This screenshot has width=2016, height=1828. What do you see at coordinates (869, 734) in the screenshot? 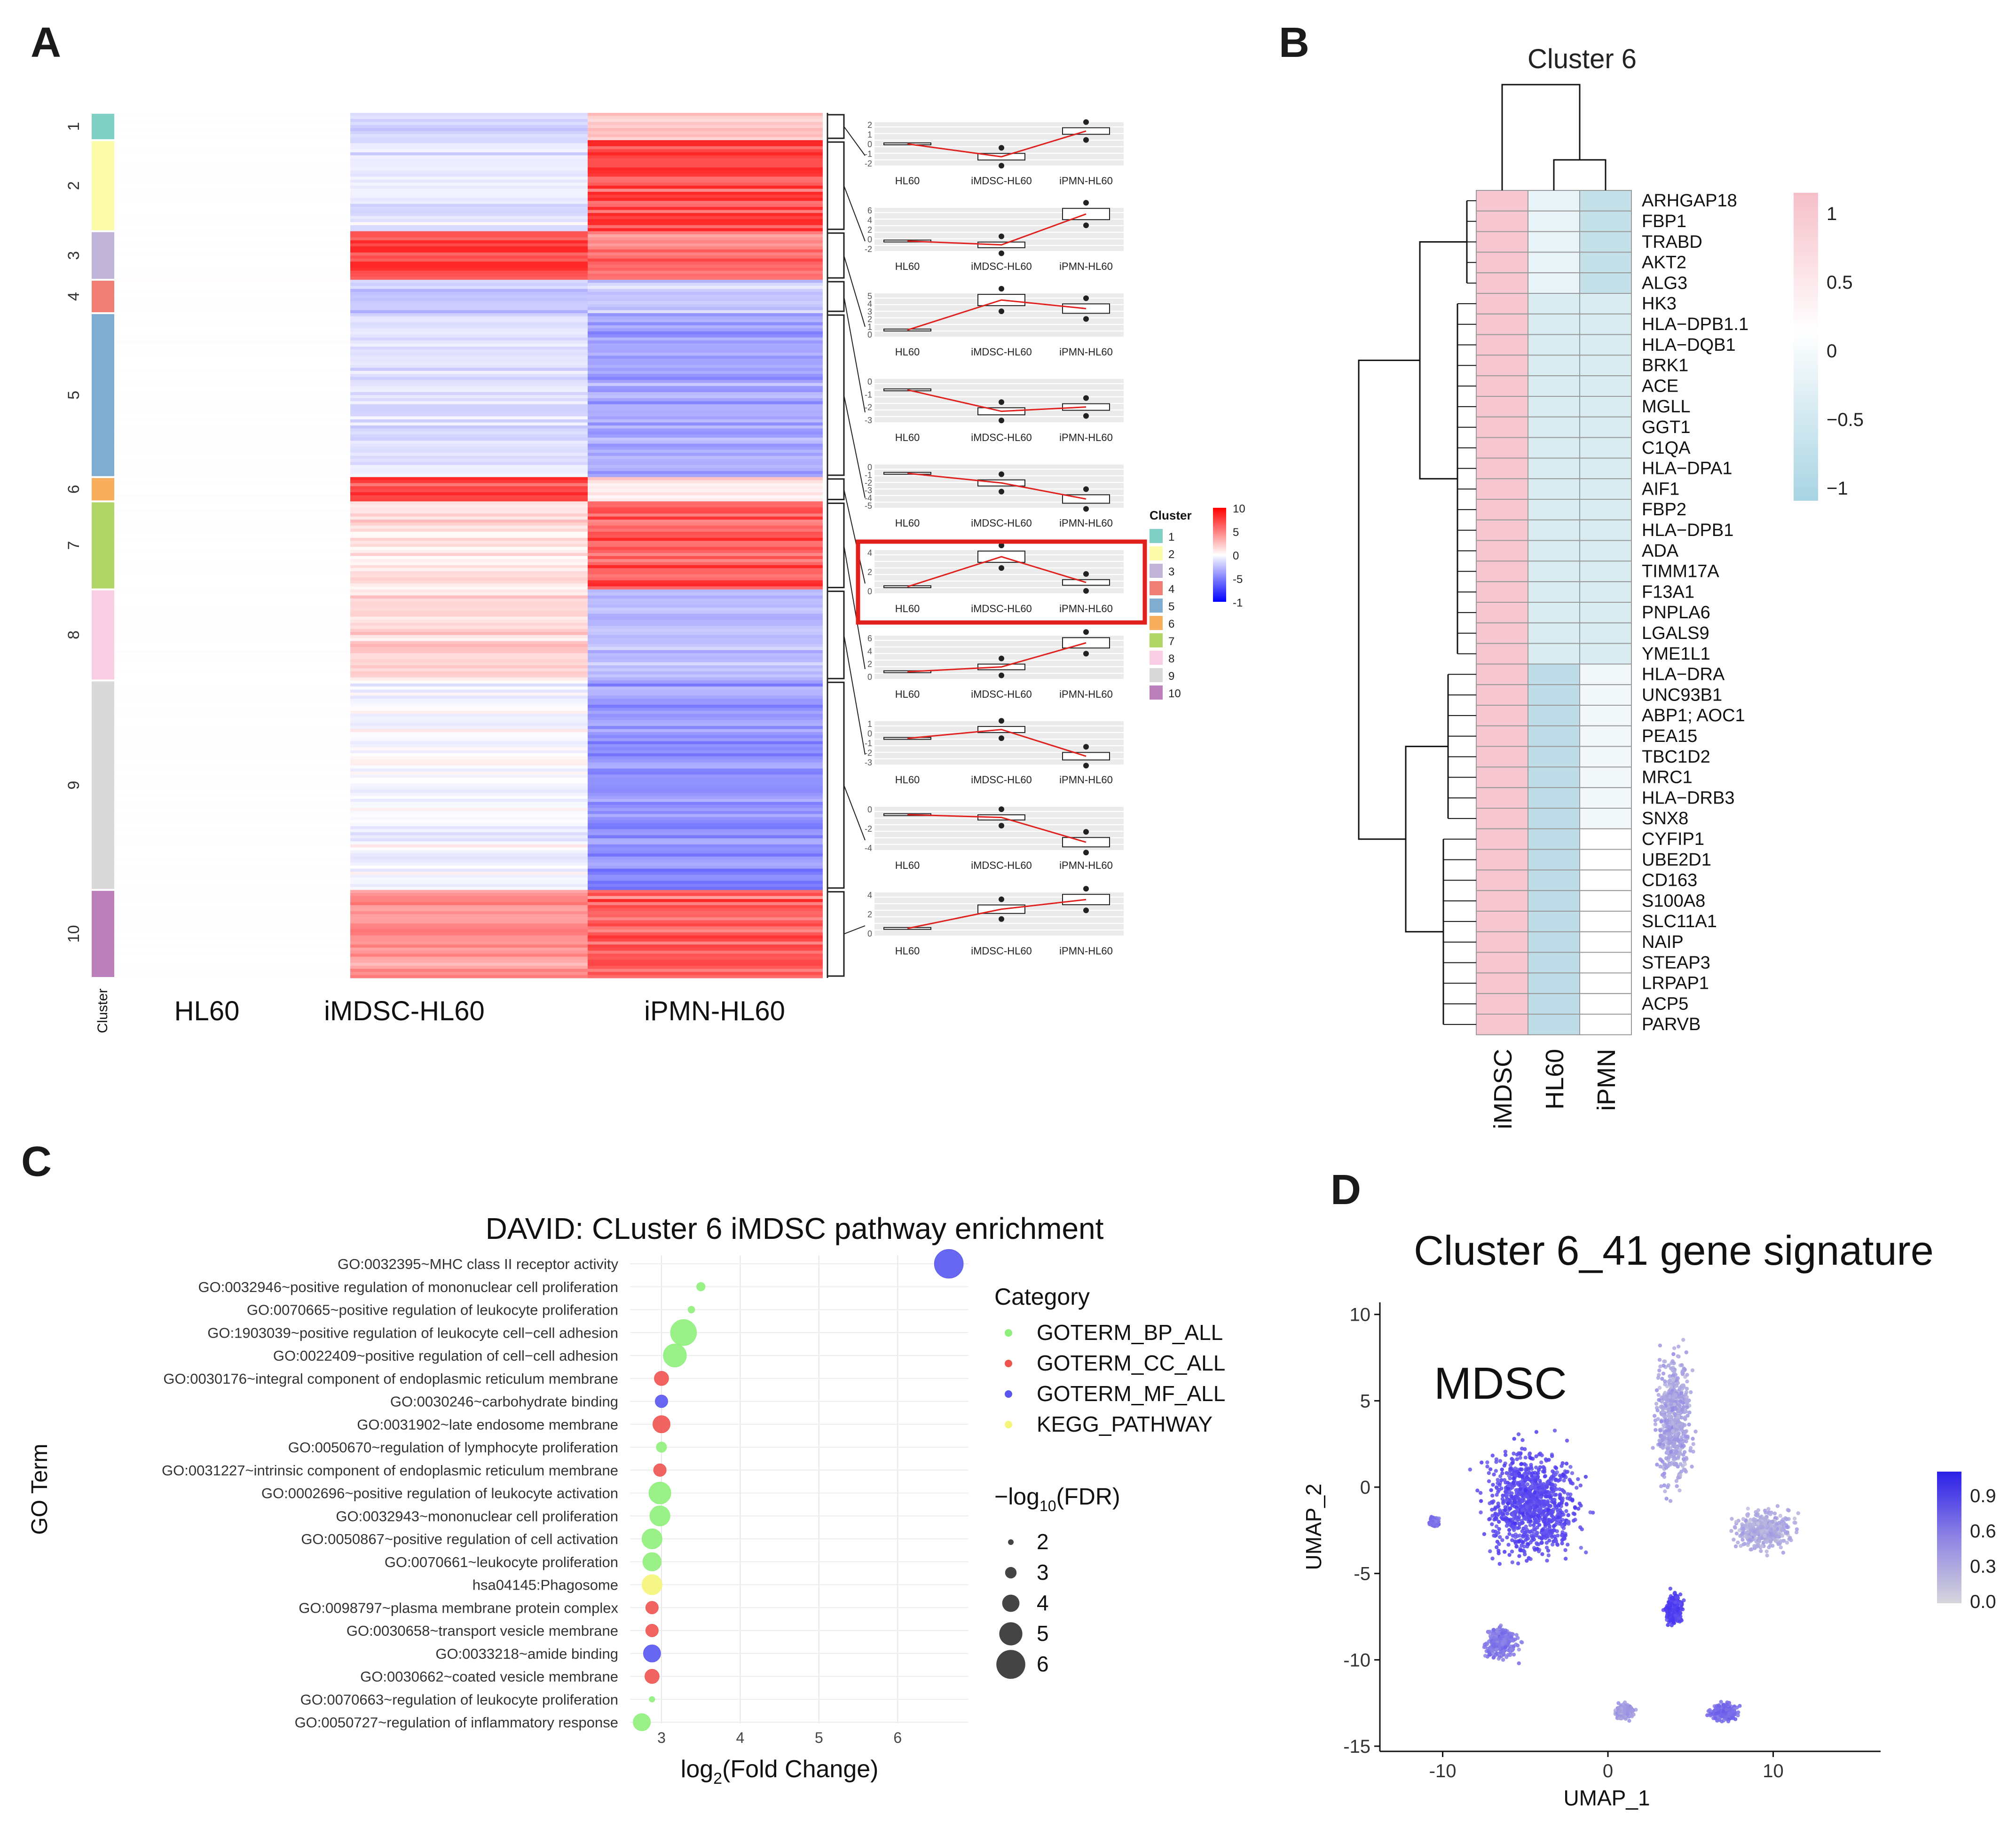
I see `boxplot-tick: 0` at bounding box center [869, 734].